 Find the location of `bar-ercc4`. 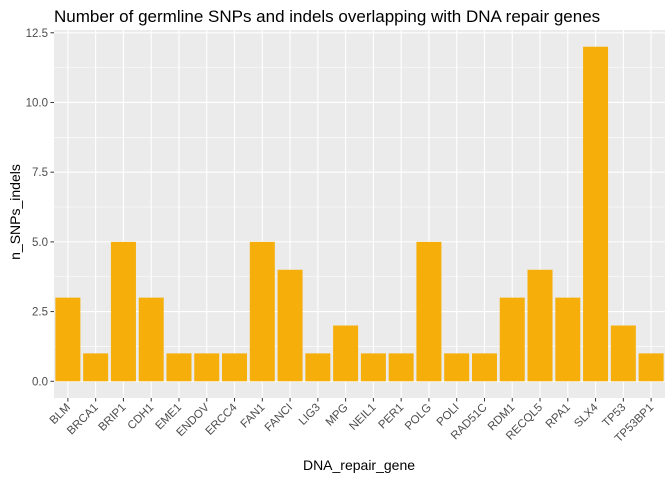

bar-ercc4 is located at coordinates (235, 367).